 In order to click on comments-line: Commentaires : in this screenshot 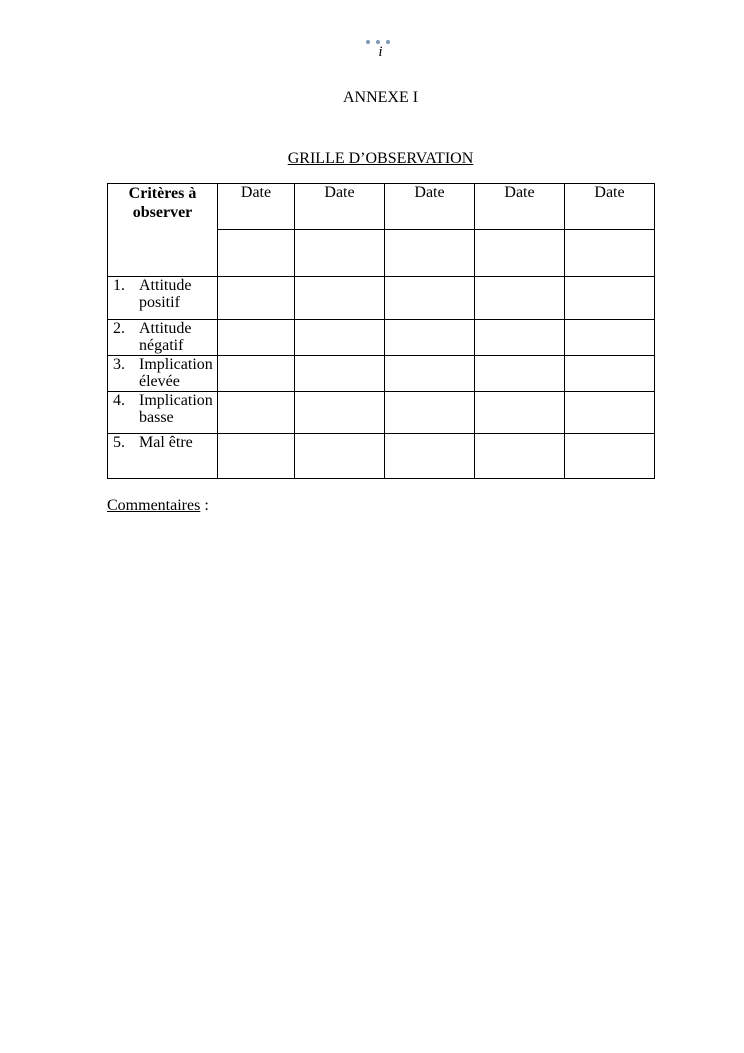, I will do `click(158, 506)`.